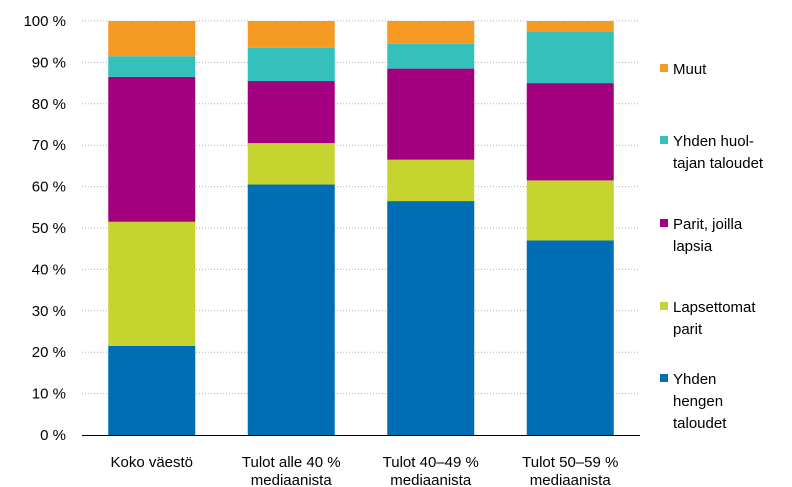 This screenshot has width=792, height=487. What do you see at coordinates (53, 435) in the screenshot?
I see `y-tick-label: 0 %` at bounding box center [53, 435].